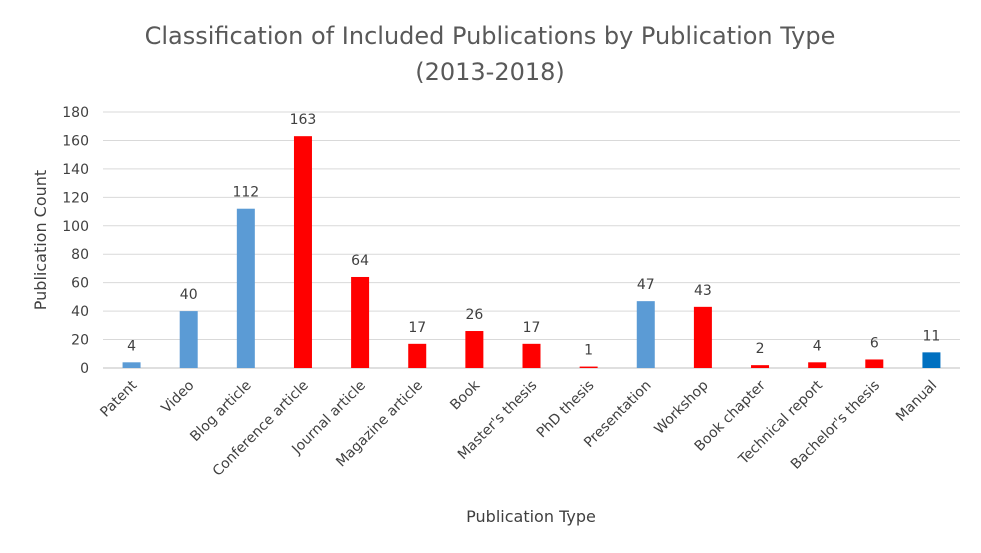  Describe the element at coordinates (490, 72) in the screenshot. I see `chart-subtitle: (2013-2018)` at that location.